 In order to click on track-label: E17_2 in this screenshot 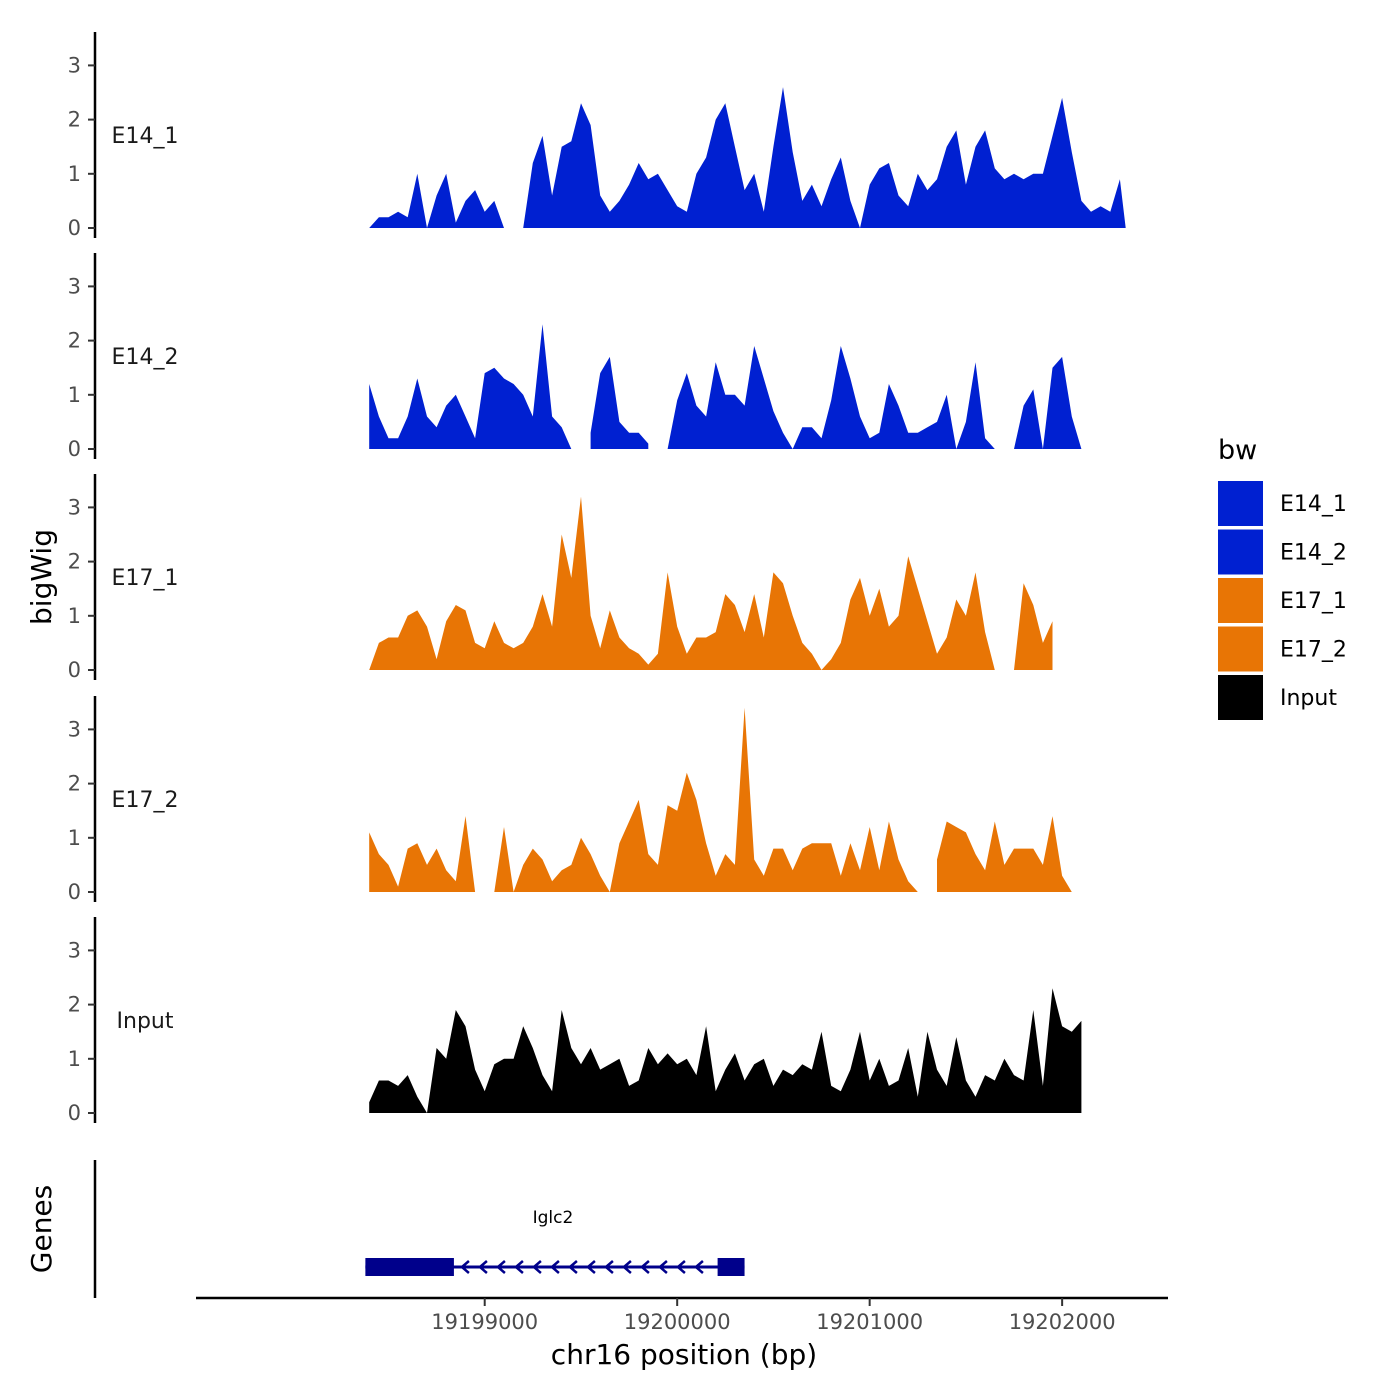, I will do `click(145, 800)`.